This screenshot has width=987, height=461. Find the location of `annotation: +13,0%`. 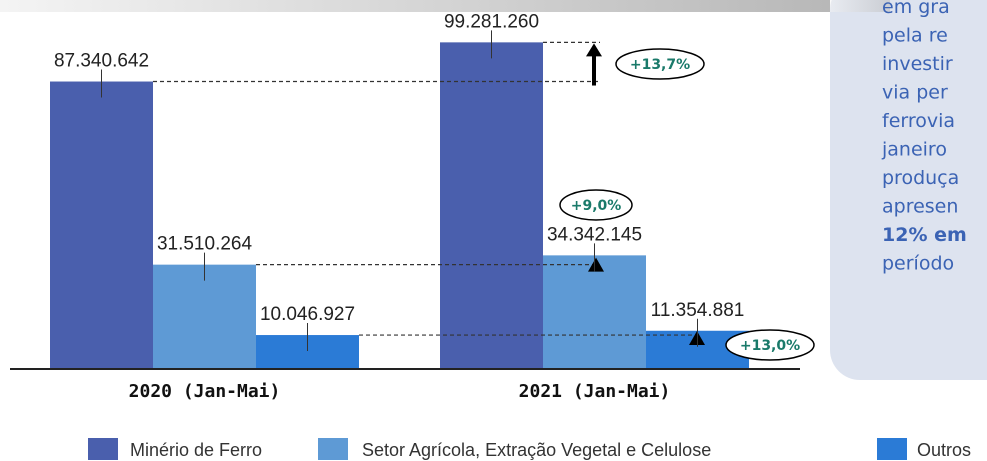

annotation: +13,0% is located at coordinates (770, 346).